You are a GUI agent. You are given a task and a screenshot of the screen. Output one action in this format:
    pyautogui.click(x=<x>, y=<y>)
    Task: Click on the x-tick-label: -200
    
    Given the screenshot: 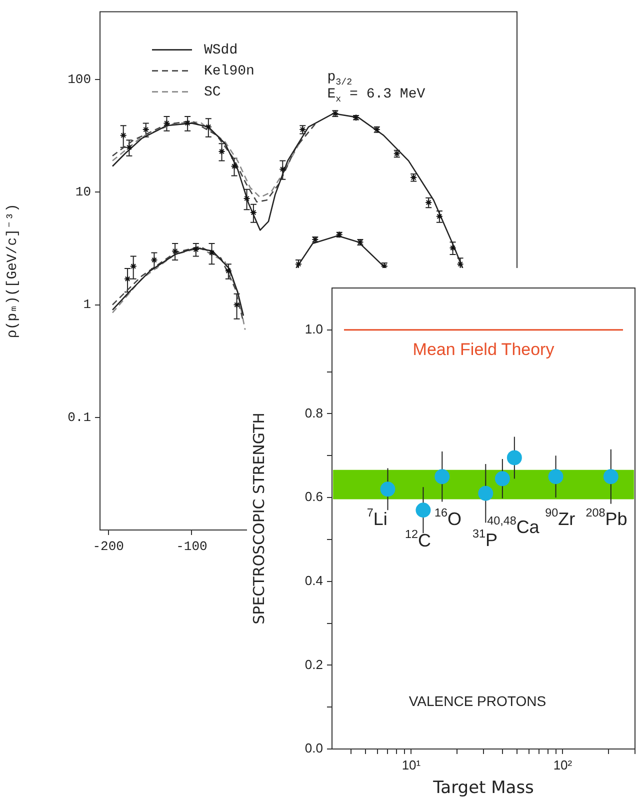 What is the action you would take?
    pyautogui.click(x=108, y=546)
    